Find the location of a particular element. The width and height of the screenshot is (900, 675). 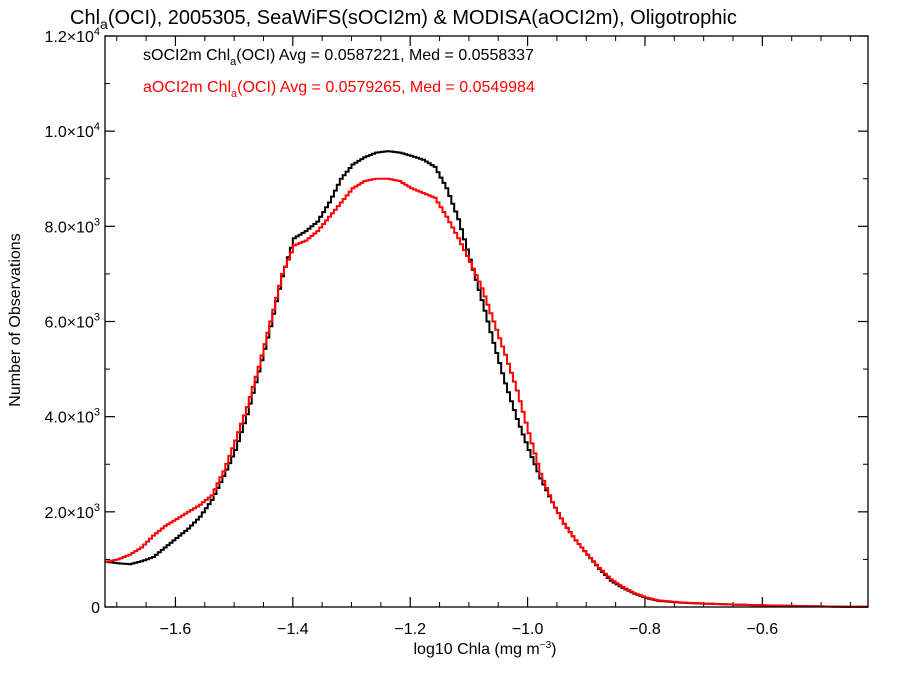

x-tick-label: −1.2 is located at coordinates (410, 629).